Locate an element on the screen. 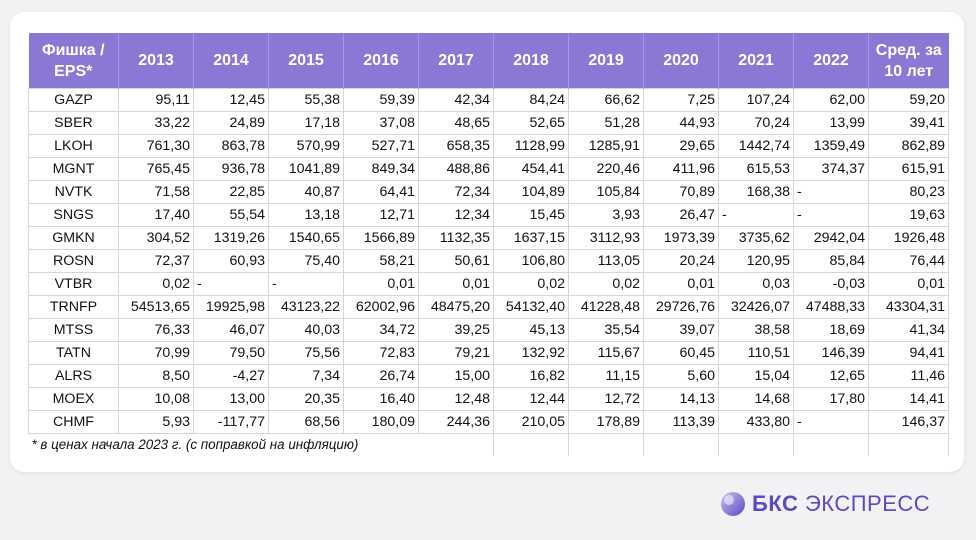 Image resolution: width=976 pixels, height=540 pixels. eps-value-cell: 58,21 is located at coordinates (381, 261).